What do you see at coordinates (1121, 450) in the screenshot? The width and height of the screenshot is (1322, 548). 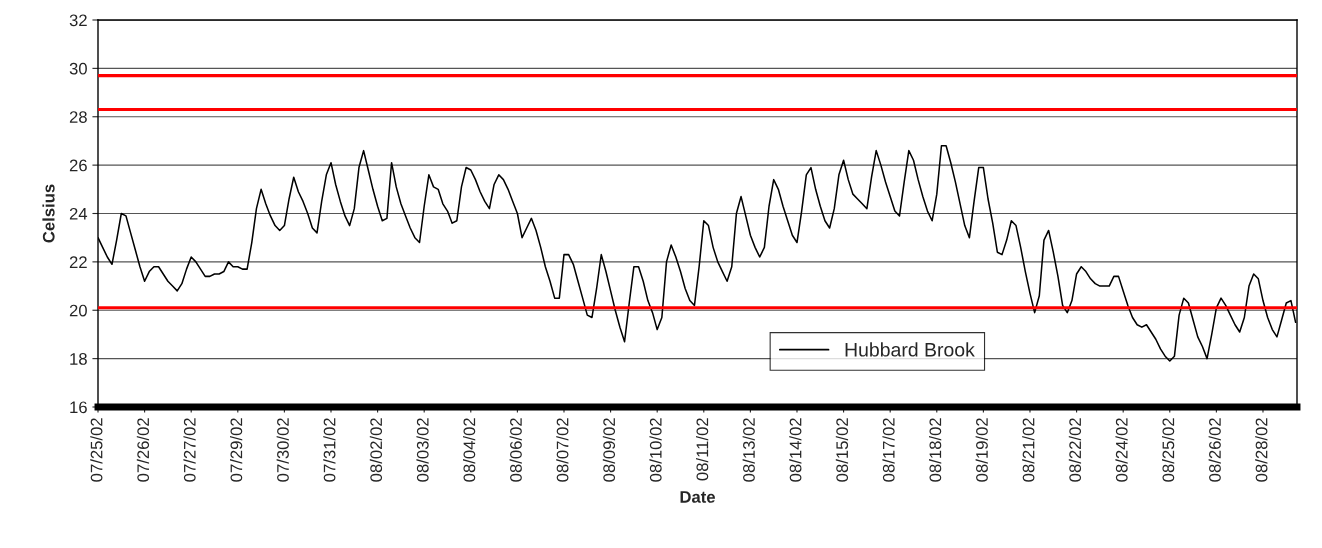 I see `x-tick-label: 08/24/02` at bounding box center [1121, 450].